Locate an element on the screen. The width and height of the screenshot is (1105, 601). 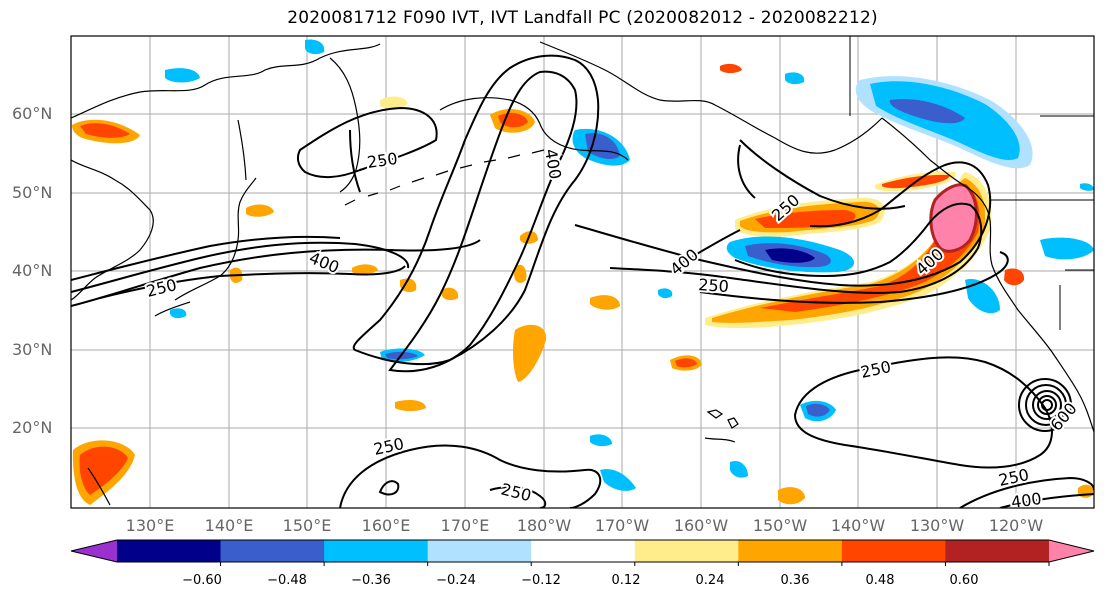
colorbar-tick-label: −0.60 is located at coordinates (202, 580).